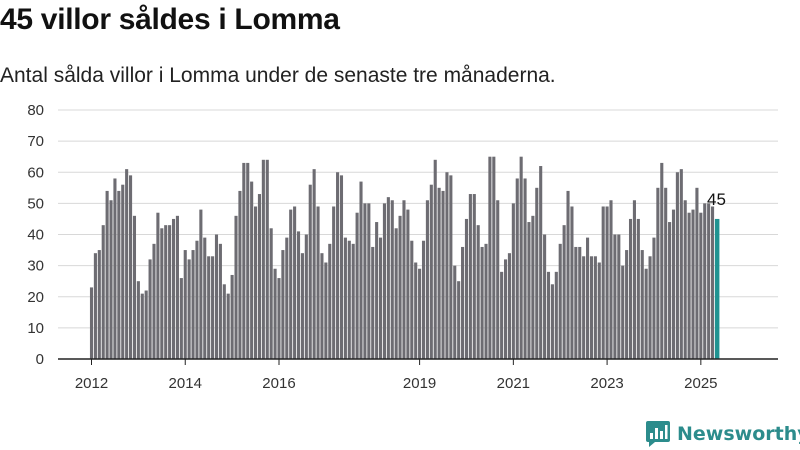  I want to click on y-tick-label: 30, so click(35, 266).